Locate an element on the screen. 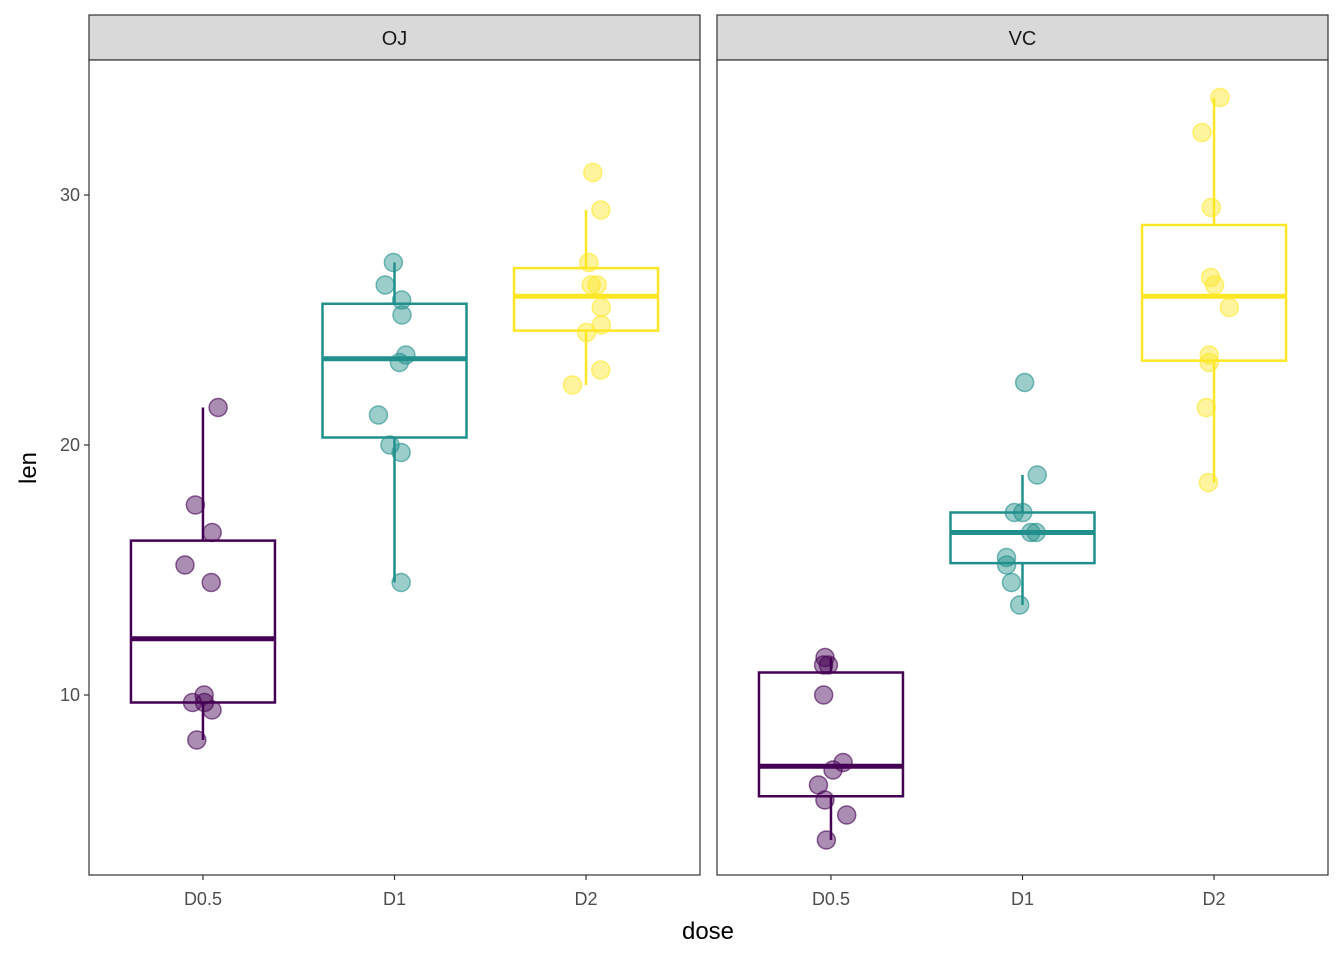  facet-strip-vc is located at coordinates (1022, 37).